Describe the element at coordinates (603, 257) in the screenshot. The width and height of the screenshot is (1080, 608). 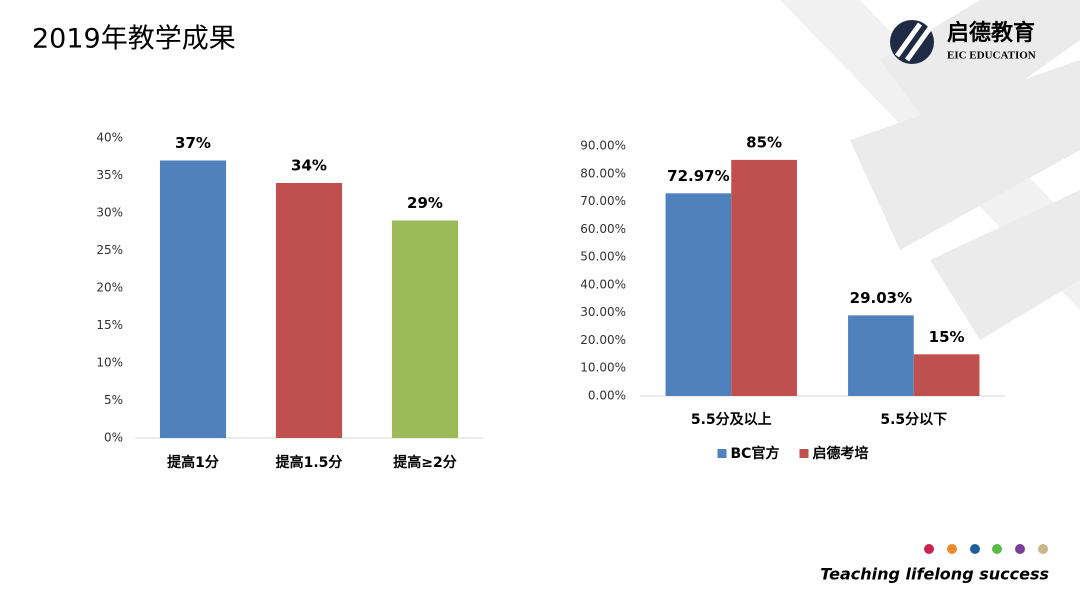
I see `y-tick-label: 50.00%` at that location.